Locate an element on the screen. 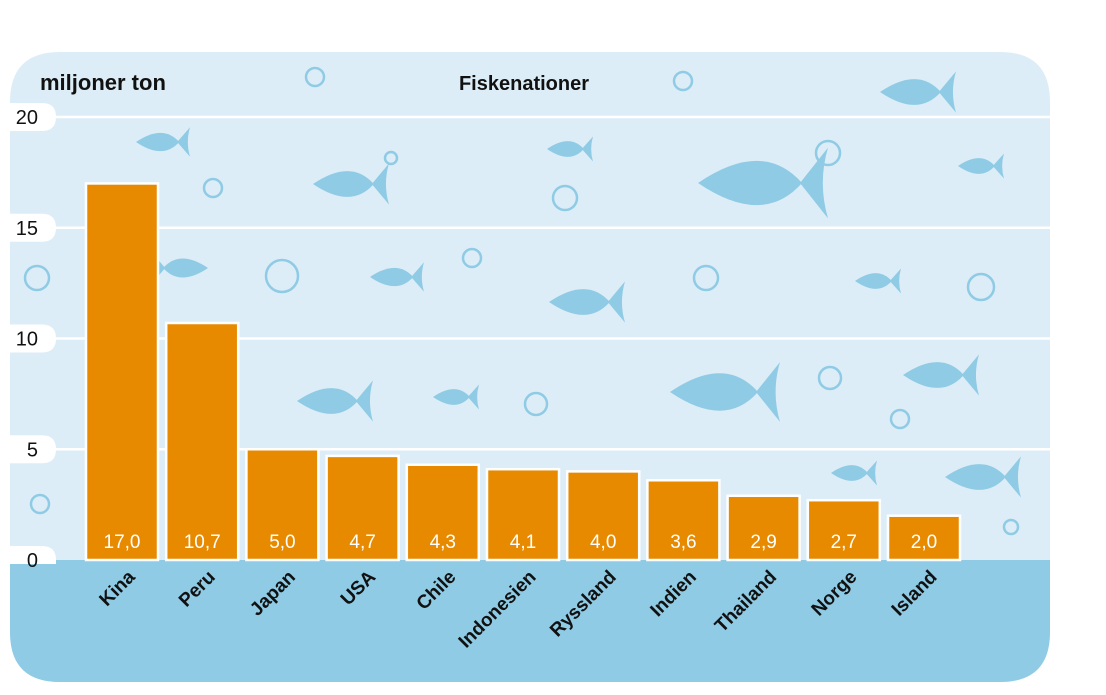 The height and width of the screenshot is (695, 1106). bar-indien is located at coordinates (683, 520).